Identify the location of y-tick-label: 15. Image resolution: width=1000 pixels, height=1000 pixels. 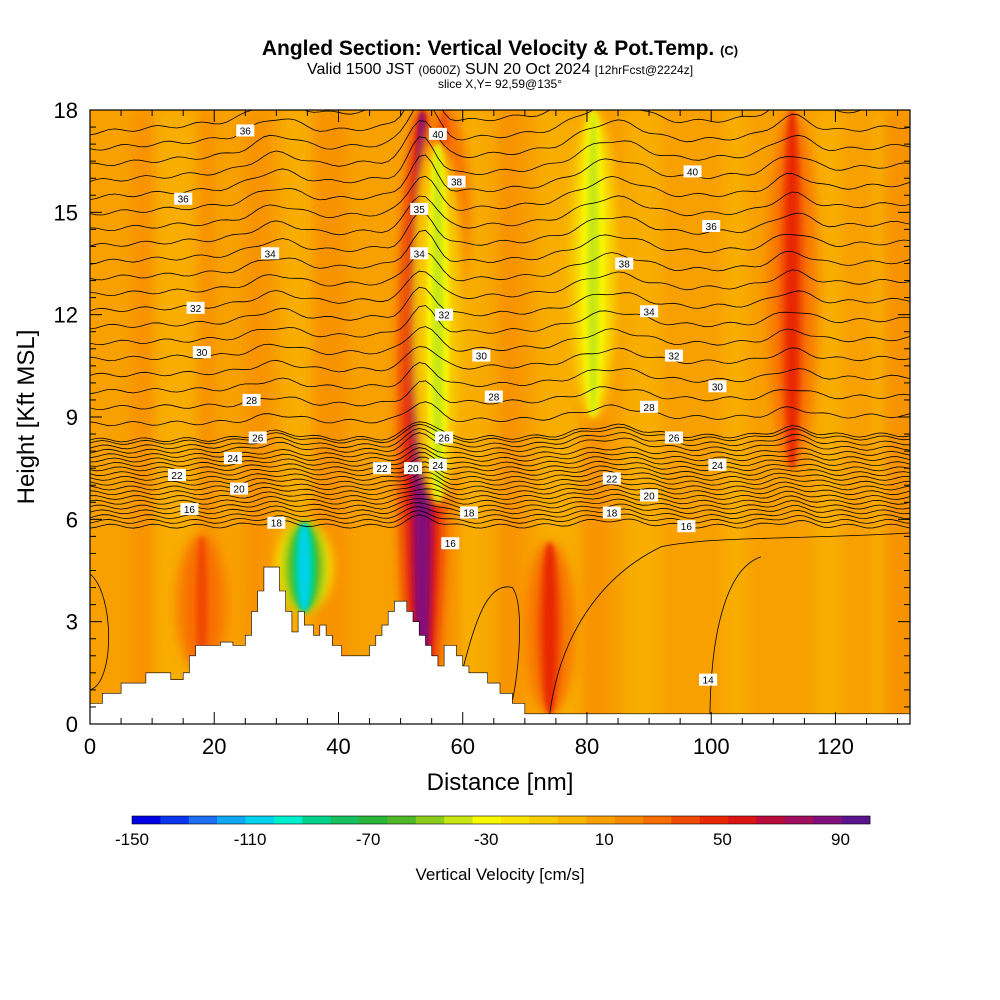
(66, 212).